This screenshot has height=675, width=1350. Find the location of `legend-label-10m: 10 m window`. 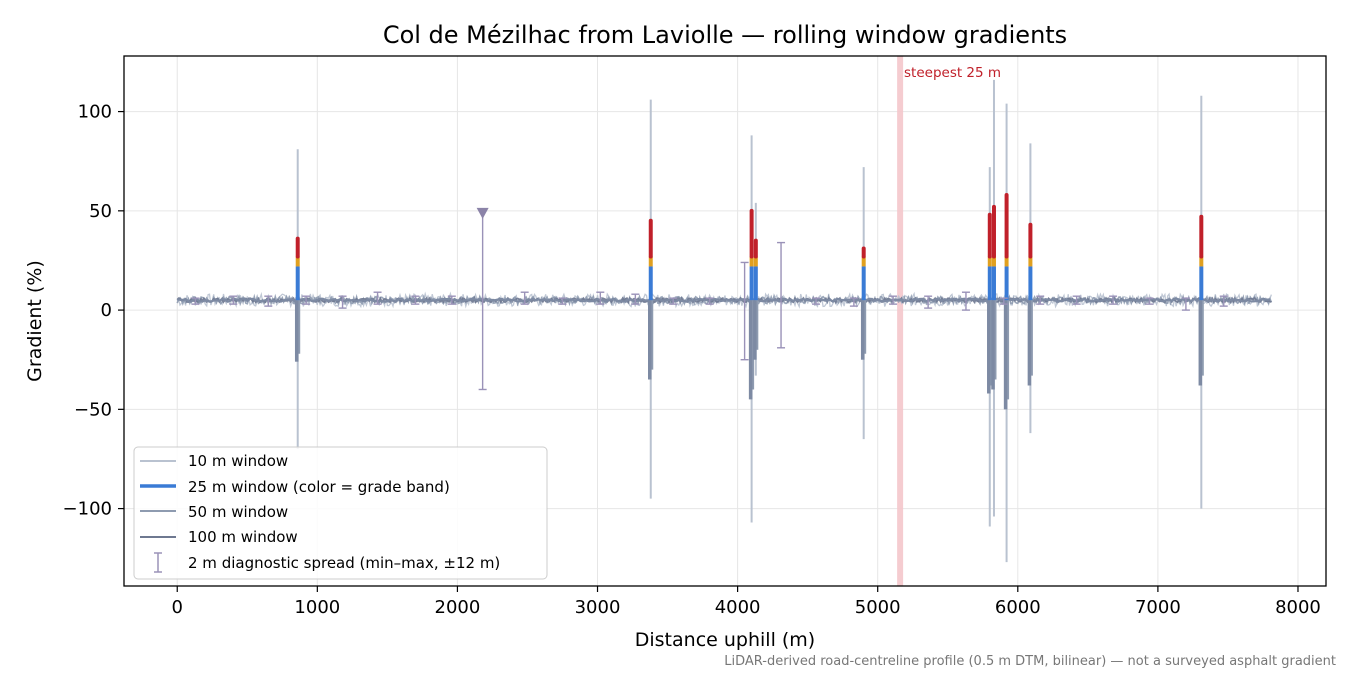

legend-label-10m: 10 m window is located at coordinates (238, 461).